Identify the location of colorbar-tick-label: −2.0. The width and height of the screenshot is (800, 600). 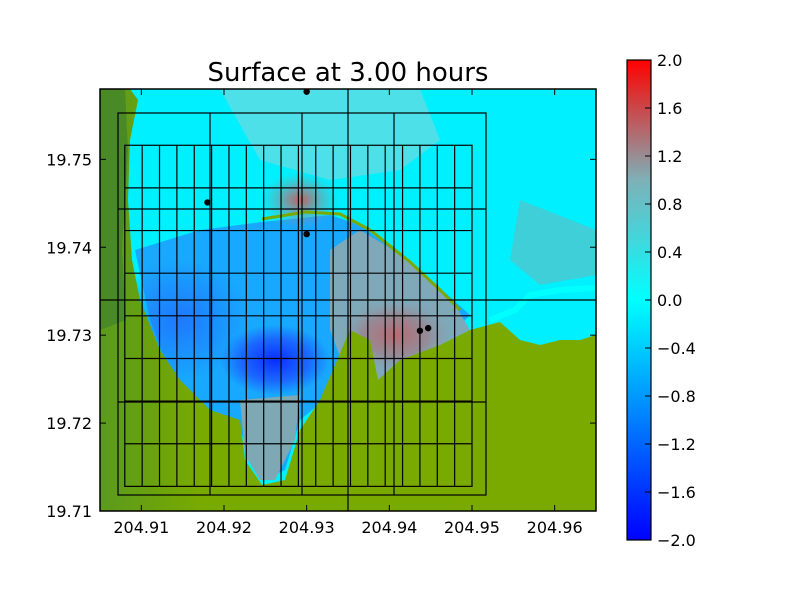
(676, 540).